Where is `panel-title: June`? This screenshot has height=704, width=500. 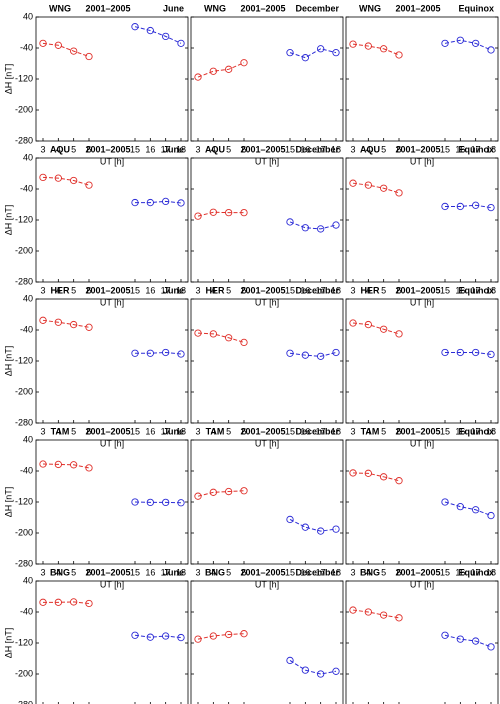 panel-title: June is located at coordinates (173, 431).